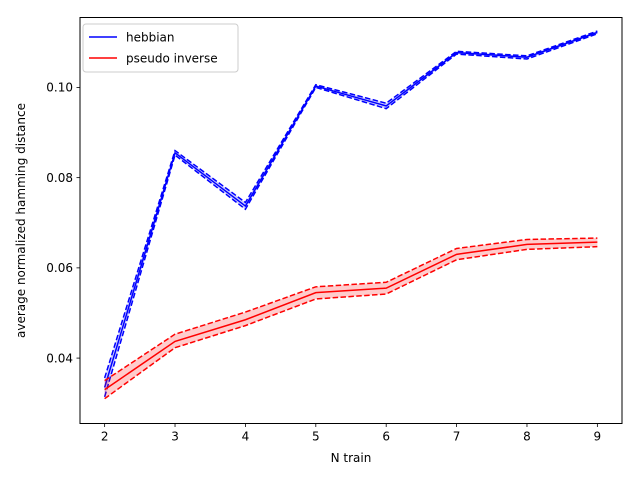 This screenshot has height=480, width=640. What do you see at coordinates (21, 220) in the screenshot?
I see `y-axis-label: average normalized hamming distance` at bounding box center [21, 220].